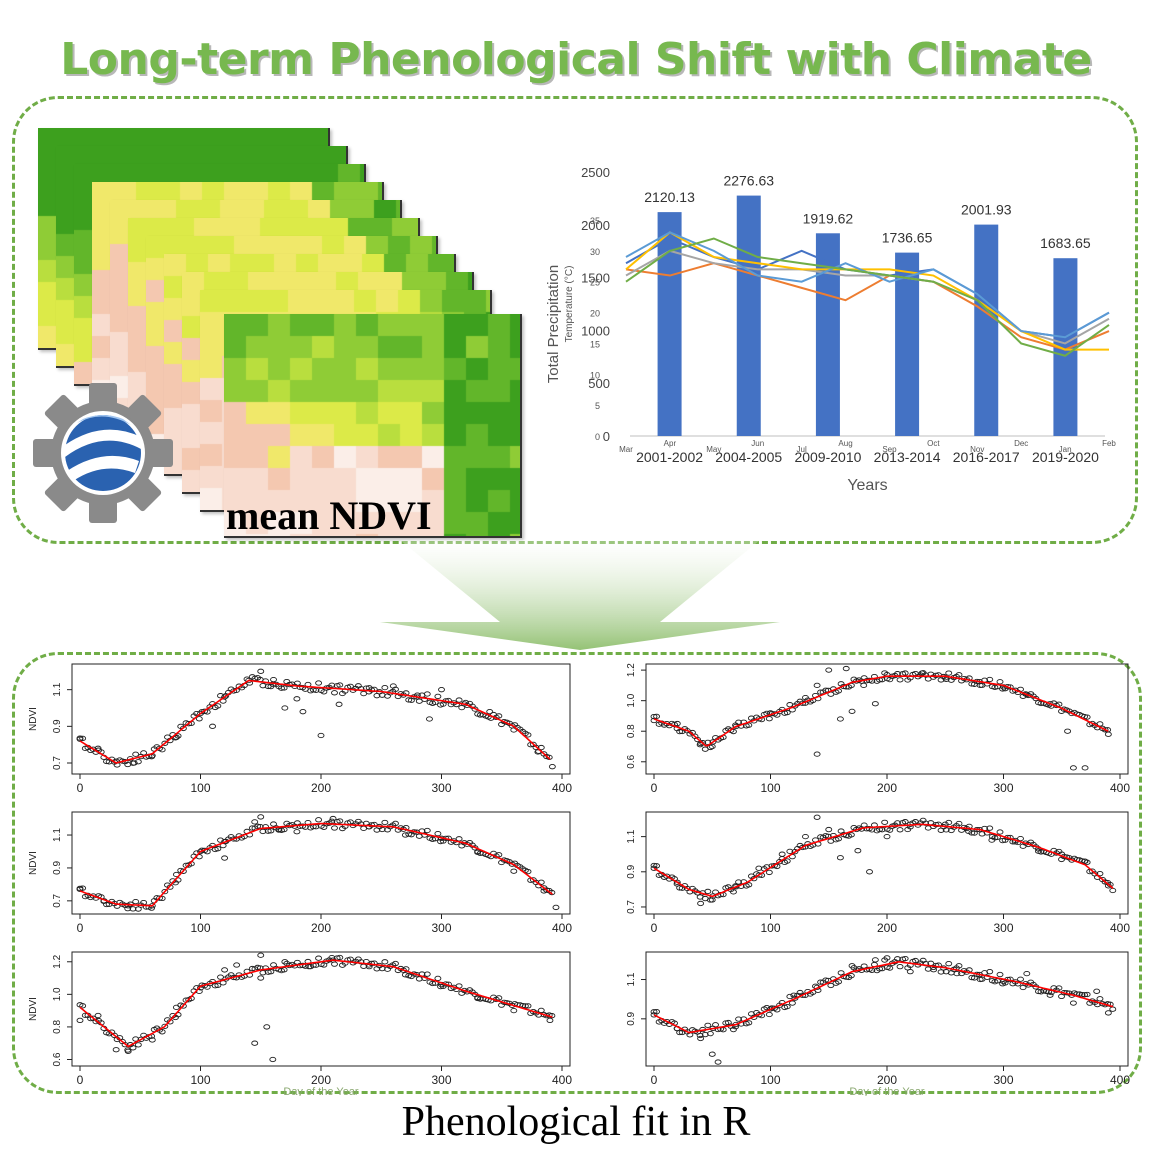 The image size is (1152, 1152). I want to click on x-category-label: 2013-2014, so click(907, 457).